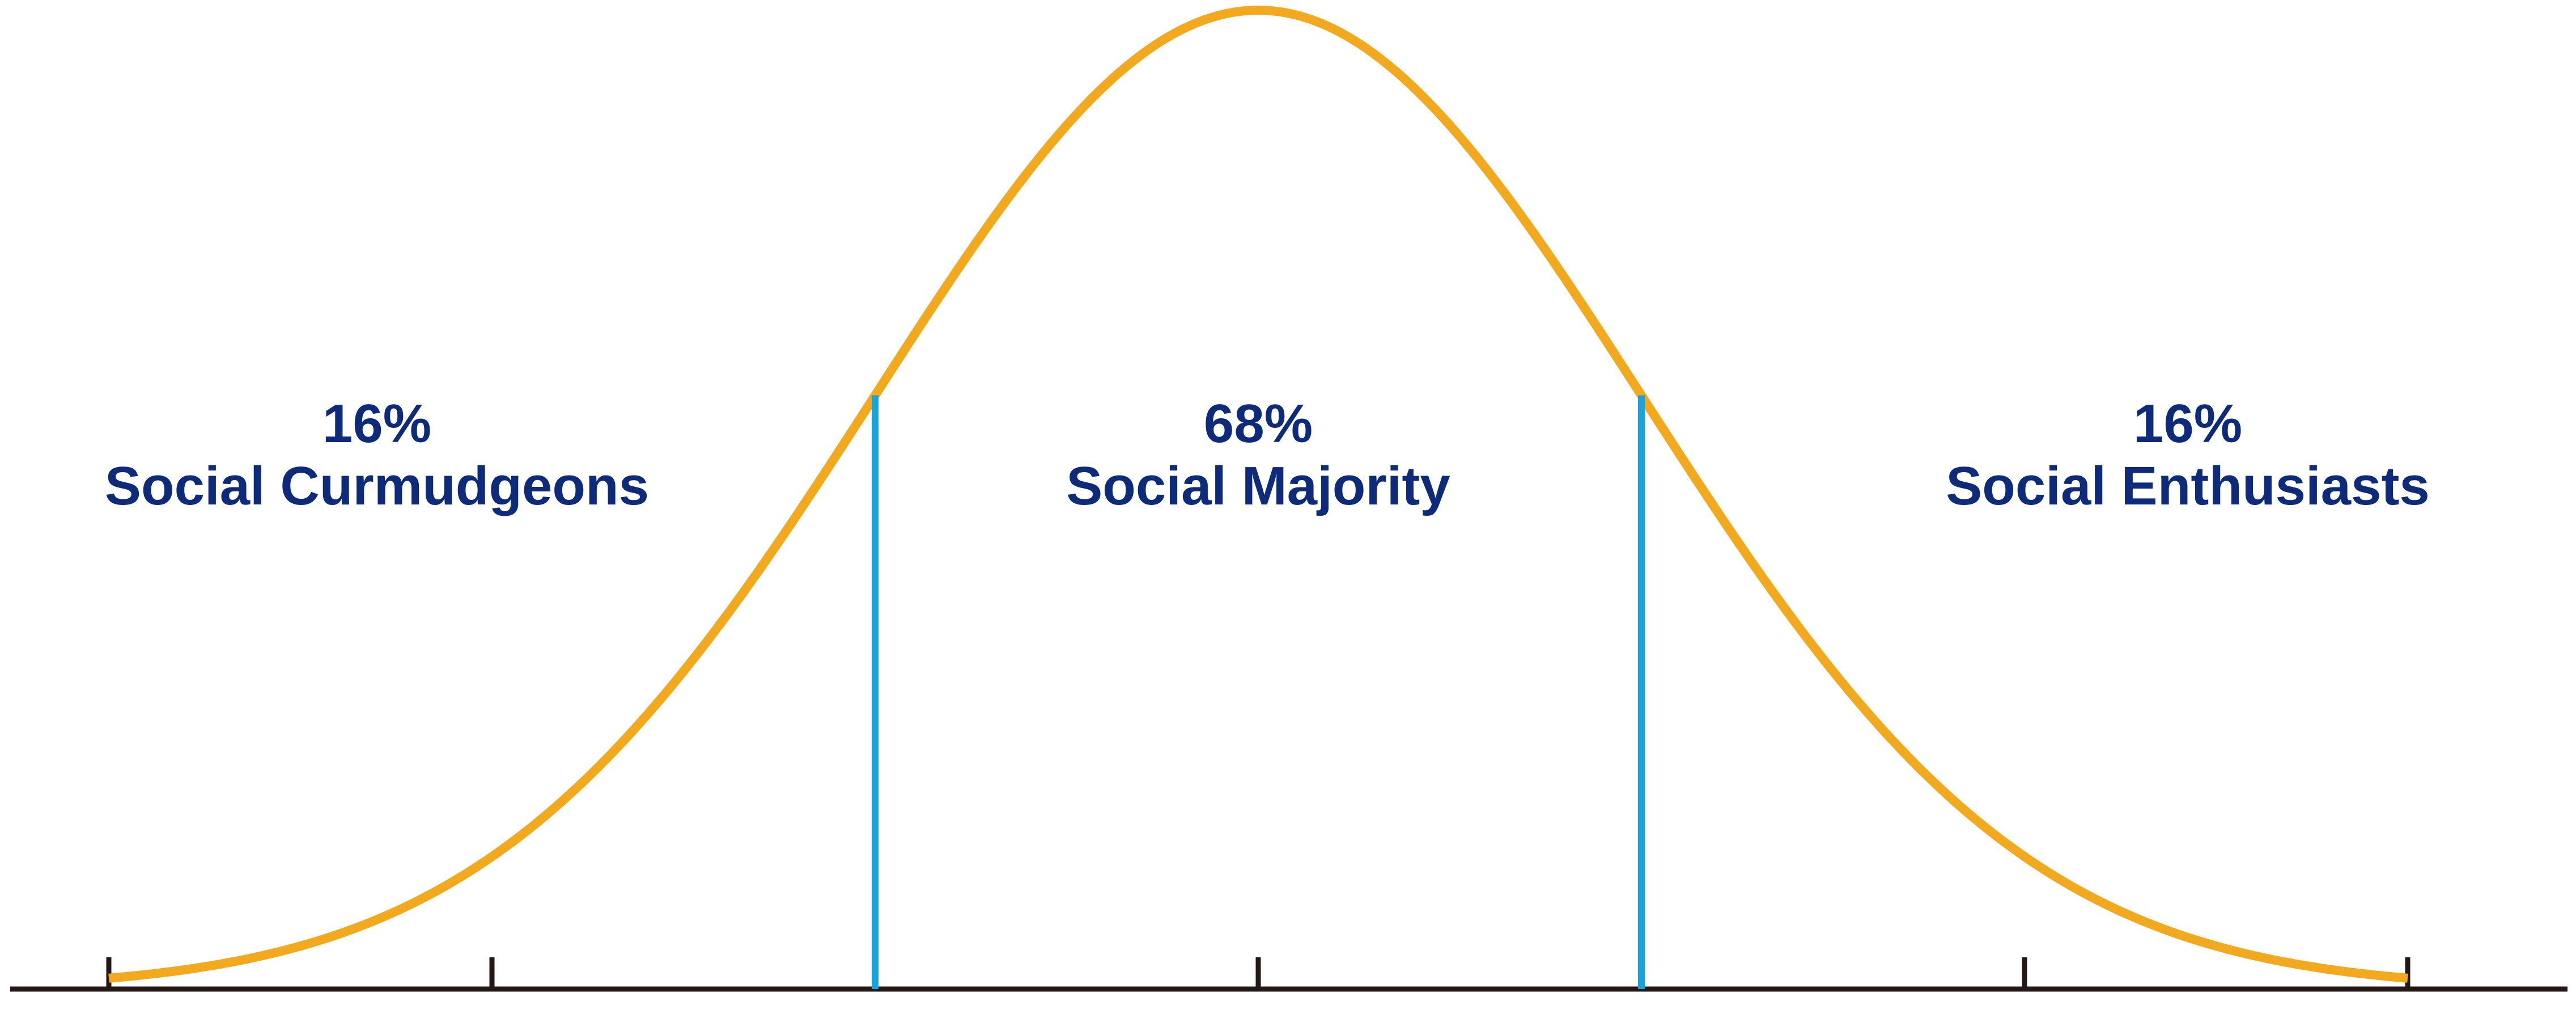 Image resolution: width=2576 pixels, height=1014 pixels. Describe the element at coordinates (377, 486) in the screenshot. I see `region-left-name: Social Curmudgeons` at that location.